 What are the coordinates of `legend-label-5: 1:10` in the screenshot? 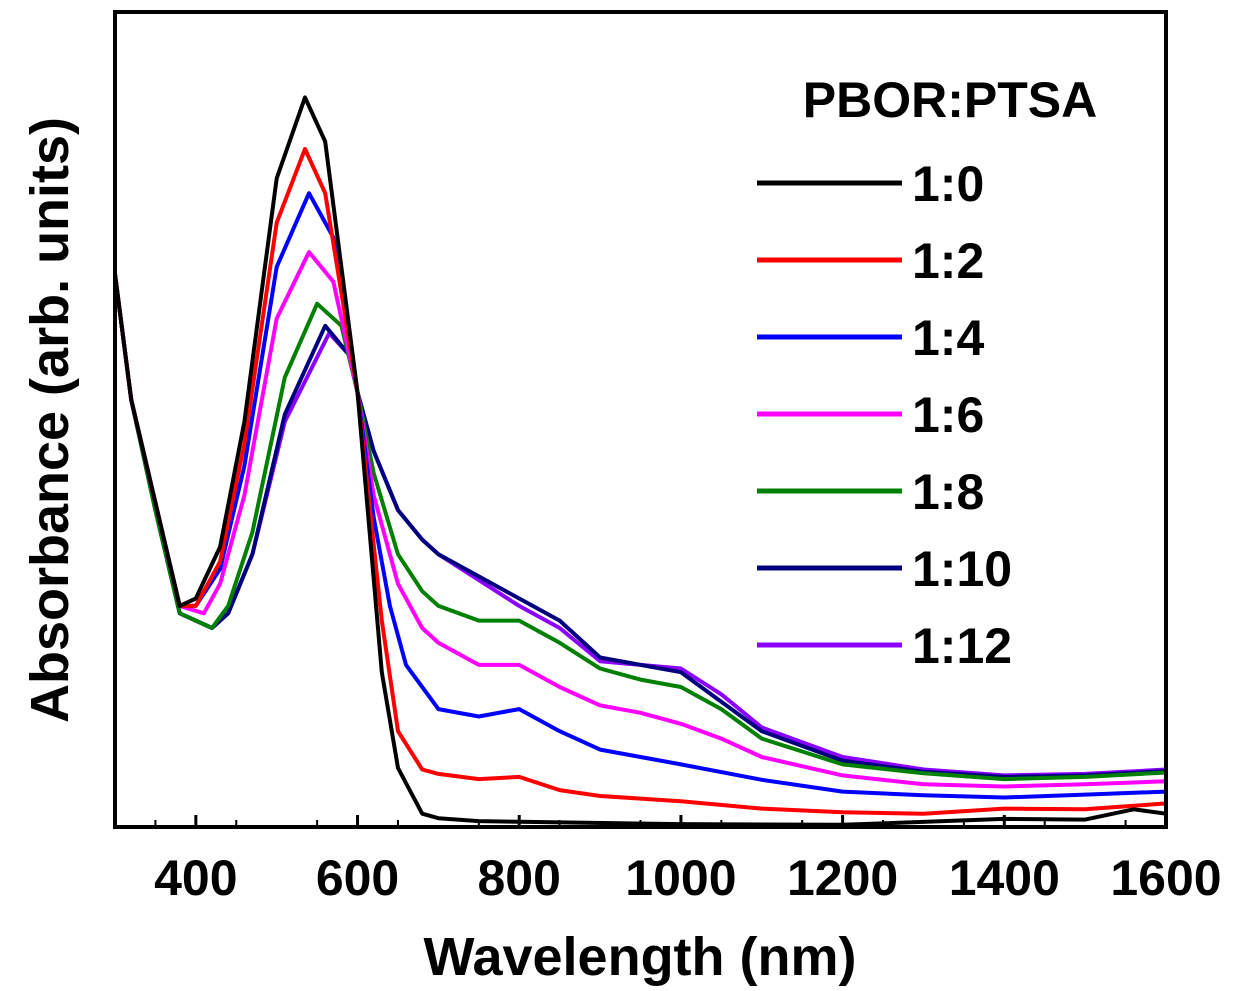 It's located at (962, 569).